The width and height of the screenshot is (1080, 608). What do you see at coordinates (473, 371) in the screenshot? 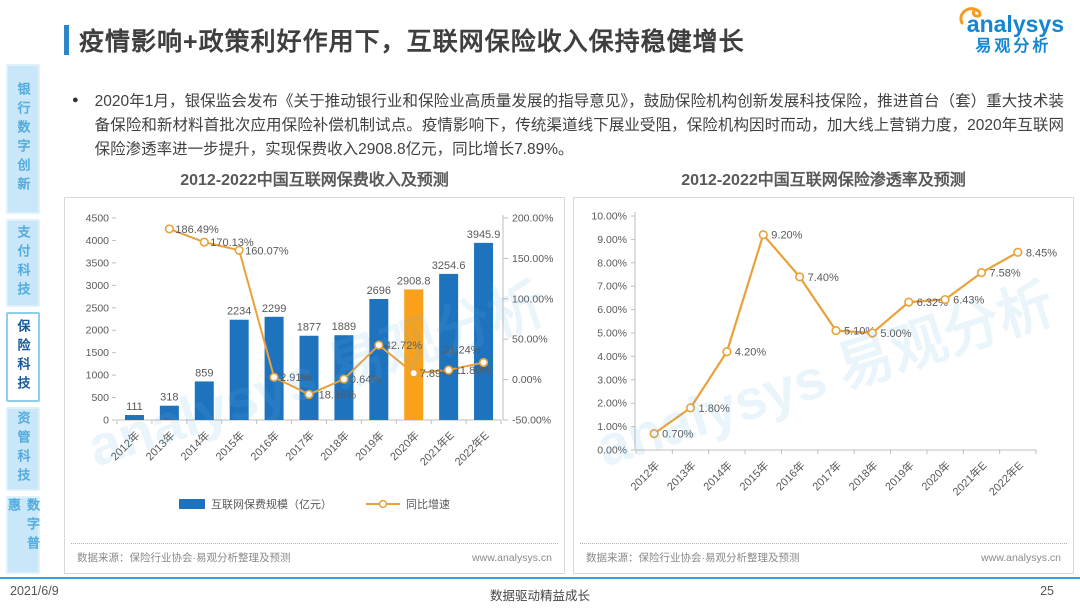
I see `svg-text: 11.89%` at bounding box center [473, 371].